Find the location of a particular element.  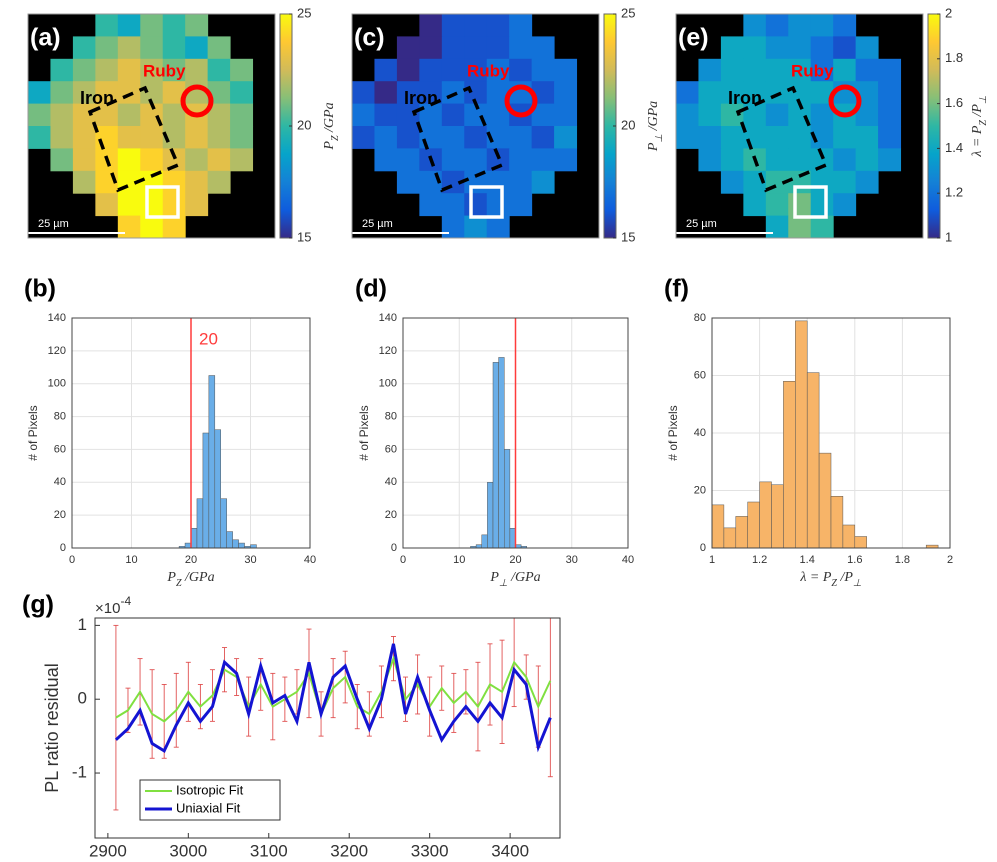

y-tick-label: 0 is located at coordinates (82, 698).